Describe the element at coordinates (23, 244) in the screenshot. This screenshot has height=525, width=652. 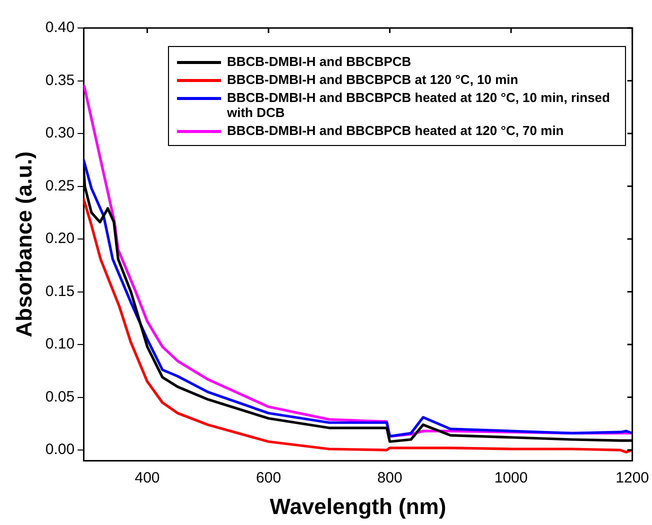
I see `y-axis-title: Absorbance (a.u.)` at that location.